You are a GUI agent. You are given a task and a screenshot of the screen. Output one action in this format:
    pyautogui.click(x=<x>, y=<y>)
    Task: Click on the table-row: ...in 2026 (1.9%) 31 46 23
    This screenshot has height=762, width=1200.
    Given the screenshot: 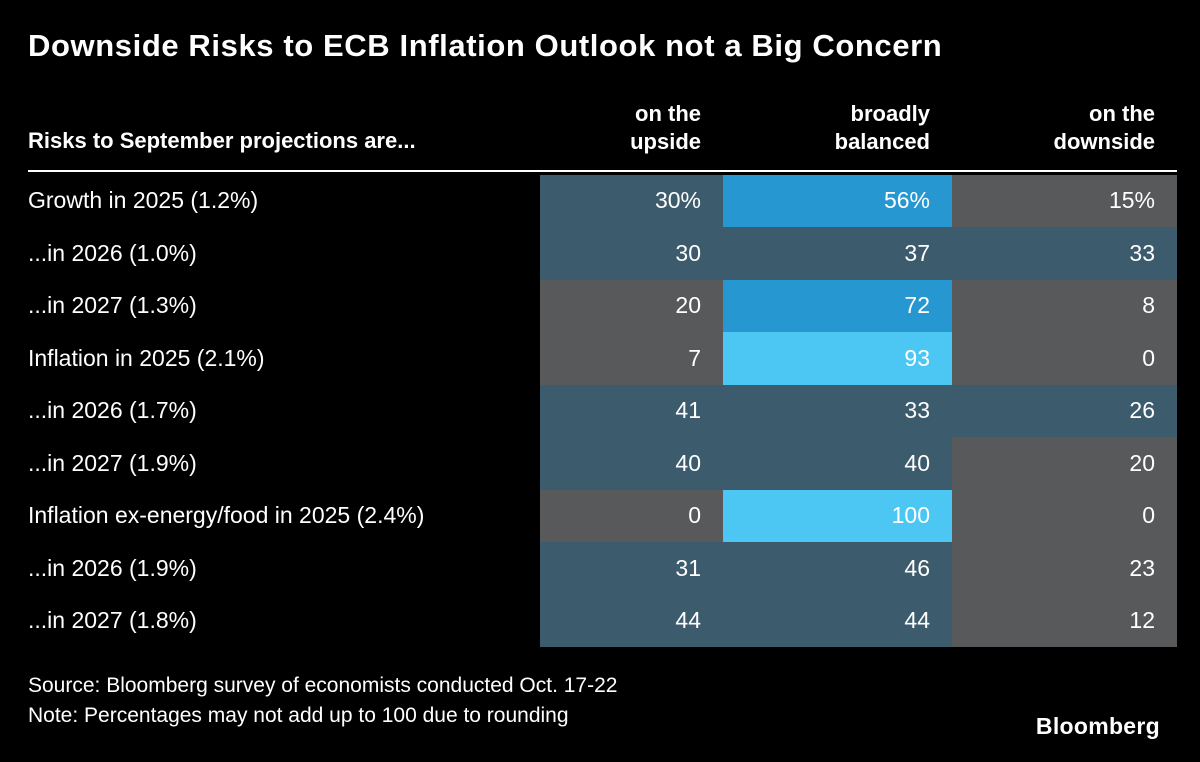 What is the action you would take?
    pyautogui.click(x=602, y=568)
    